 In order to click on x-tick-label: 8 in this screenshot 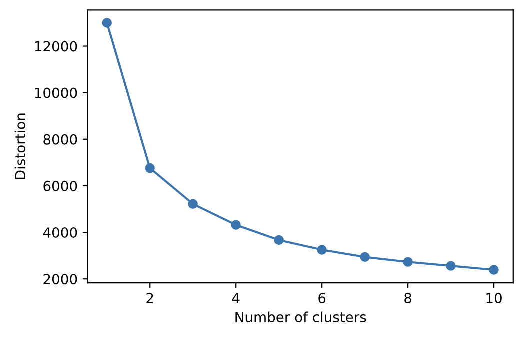, I will do `click(408, 298)`.